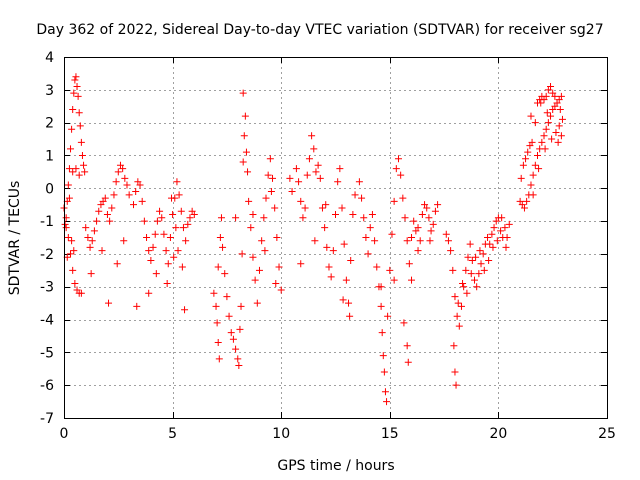 Image resolution: width=640 pixels, height=480 pixels. Describe the element at coordinates (49, 156) in the screenshot. I see `y-tick-label: 1` at that location.